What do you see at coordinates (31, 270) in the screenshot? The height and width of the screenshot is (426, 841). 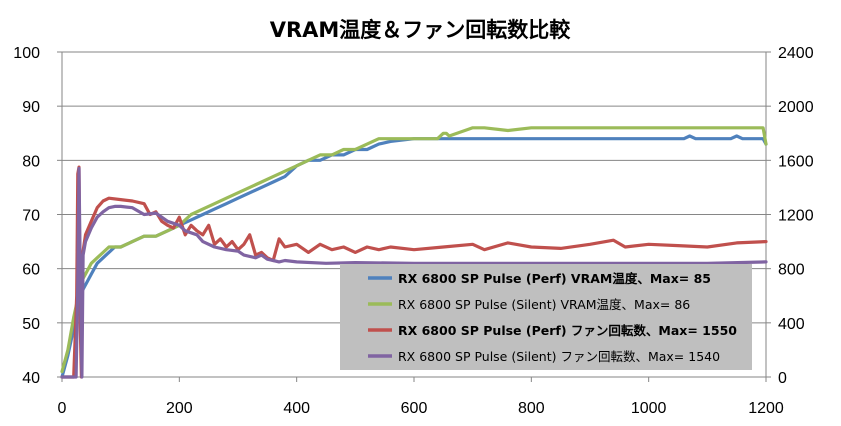 I see `y-tick-label-left: 60` at bounding box center [31, 270].